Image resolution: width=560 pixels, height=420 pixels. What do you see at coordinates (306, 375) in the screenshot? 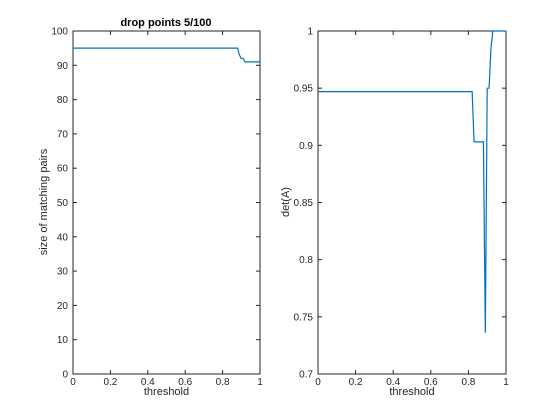
I see `y-tick-label: 0.7` at bounding box center [306, 375].